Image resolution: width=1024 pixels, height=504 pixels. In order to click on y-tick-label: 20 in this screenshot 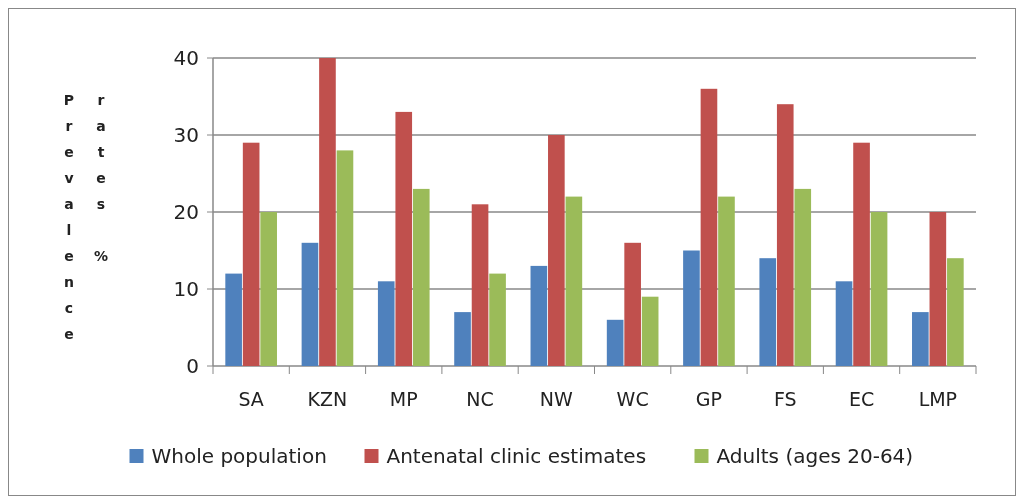, I will do `click(186, 212)`.